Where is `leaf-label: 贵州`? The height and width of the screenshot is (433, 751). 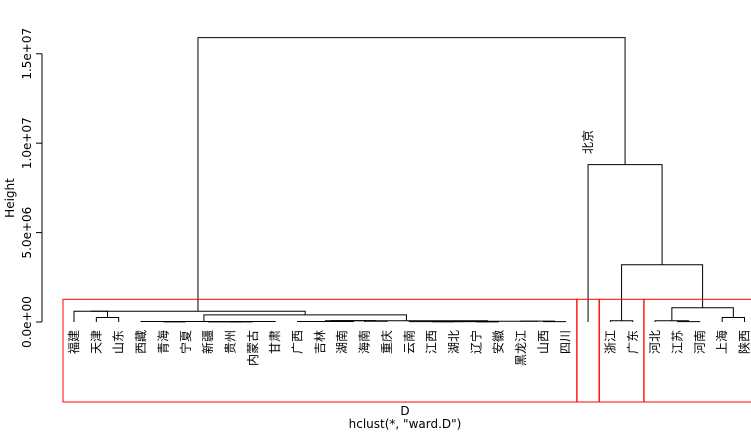
leaf-label: 贵州 is located at coordinates (230, 342).